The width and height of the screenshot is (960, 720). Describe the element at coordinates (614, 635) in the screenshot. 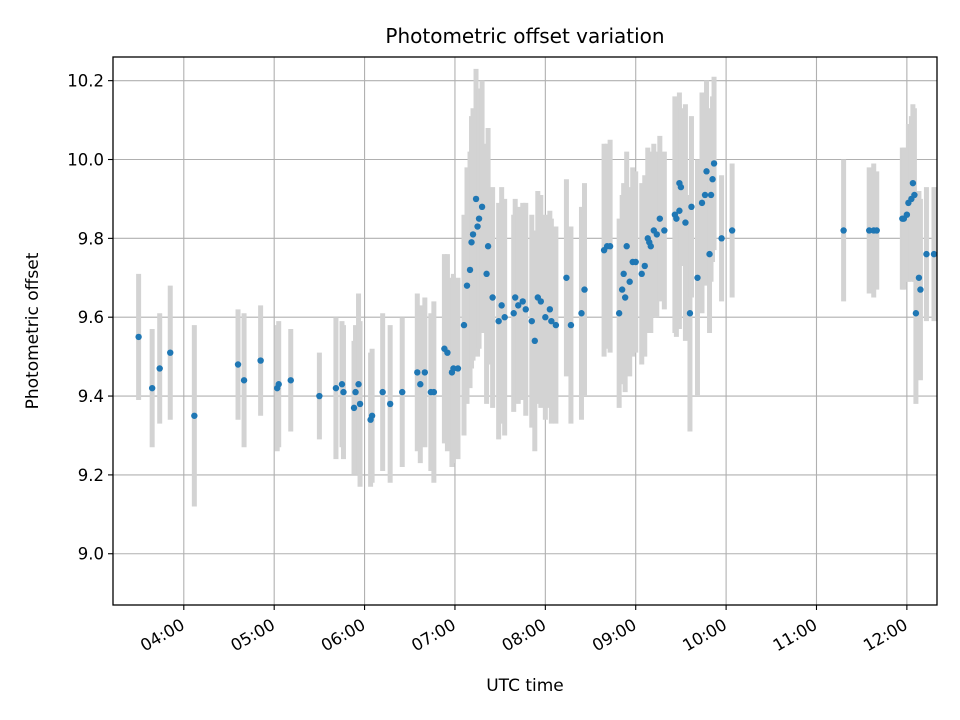

I see `x-tick-label: 09:00` at that location.